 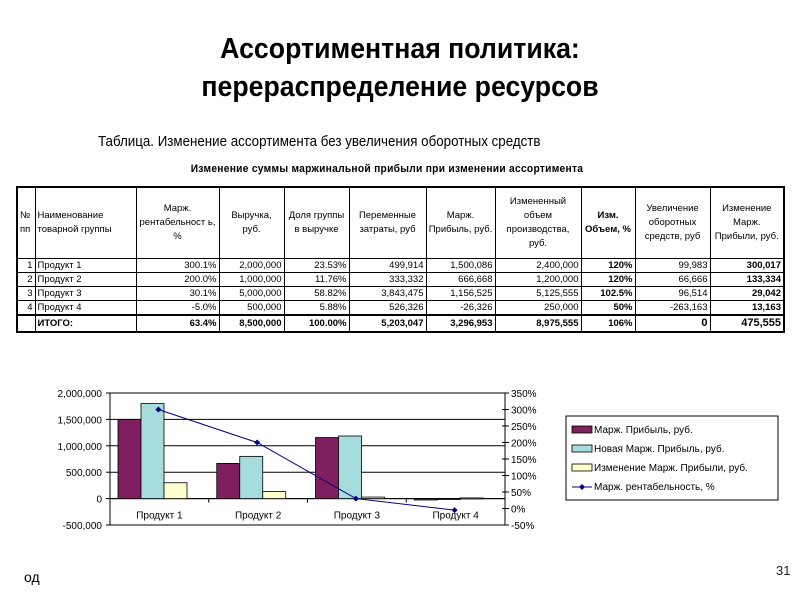 I want to click on col-header-volume-change: Изм. Объем, %, so click(x=608, y=222).